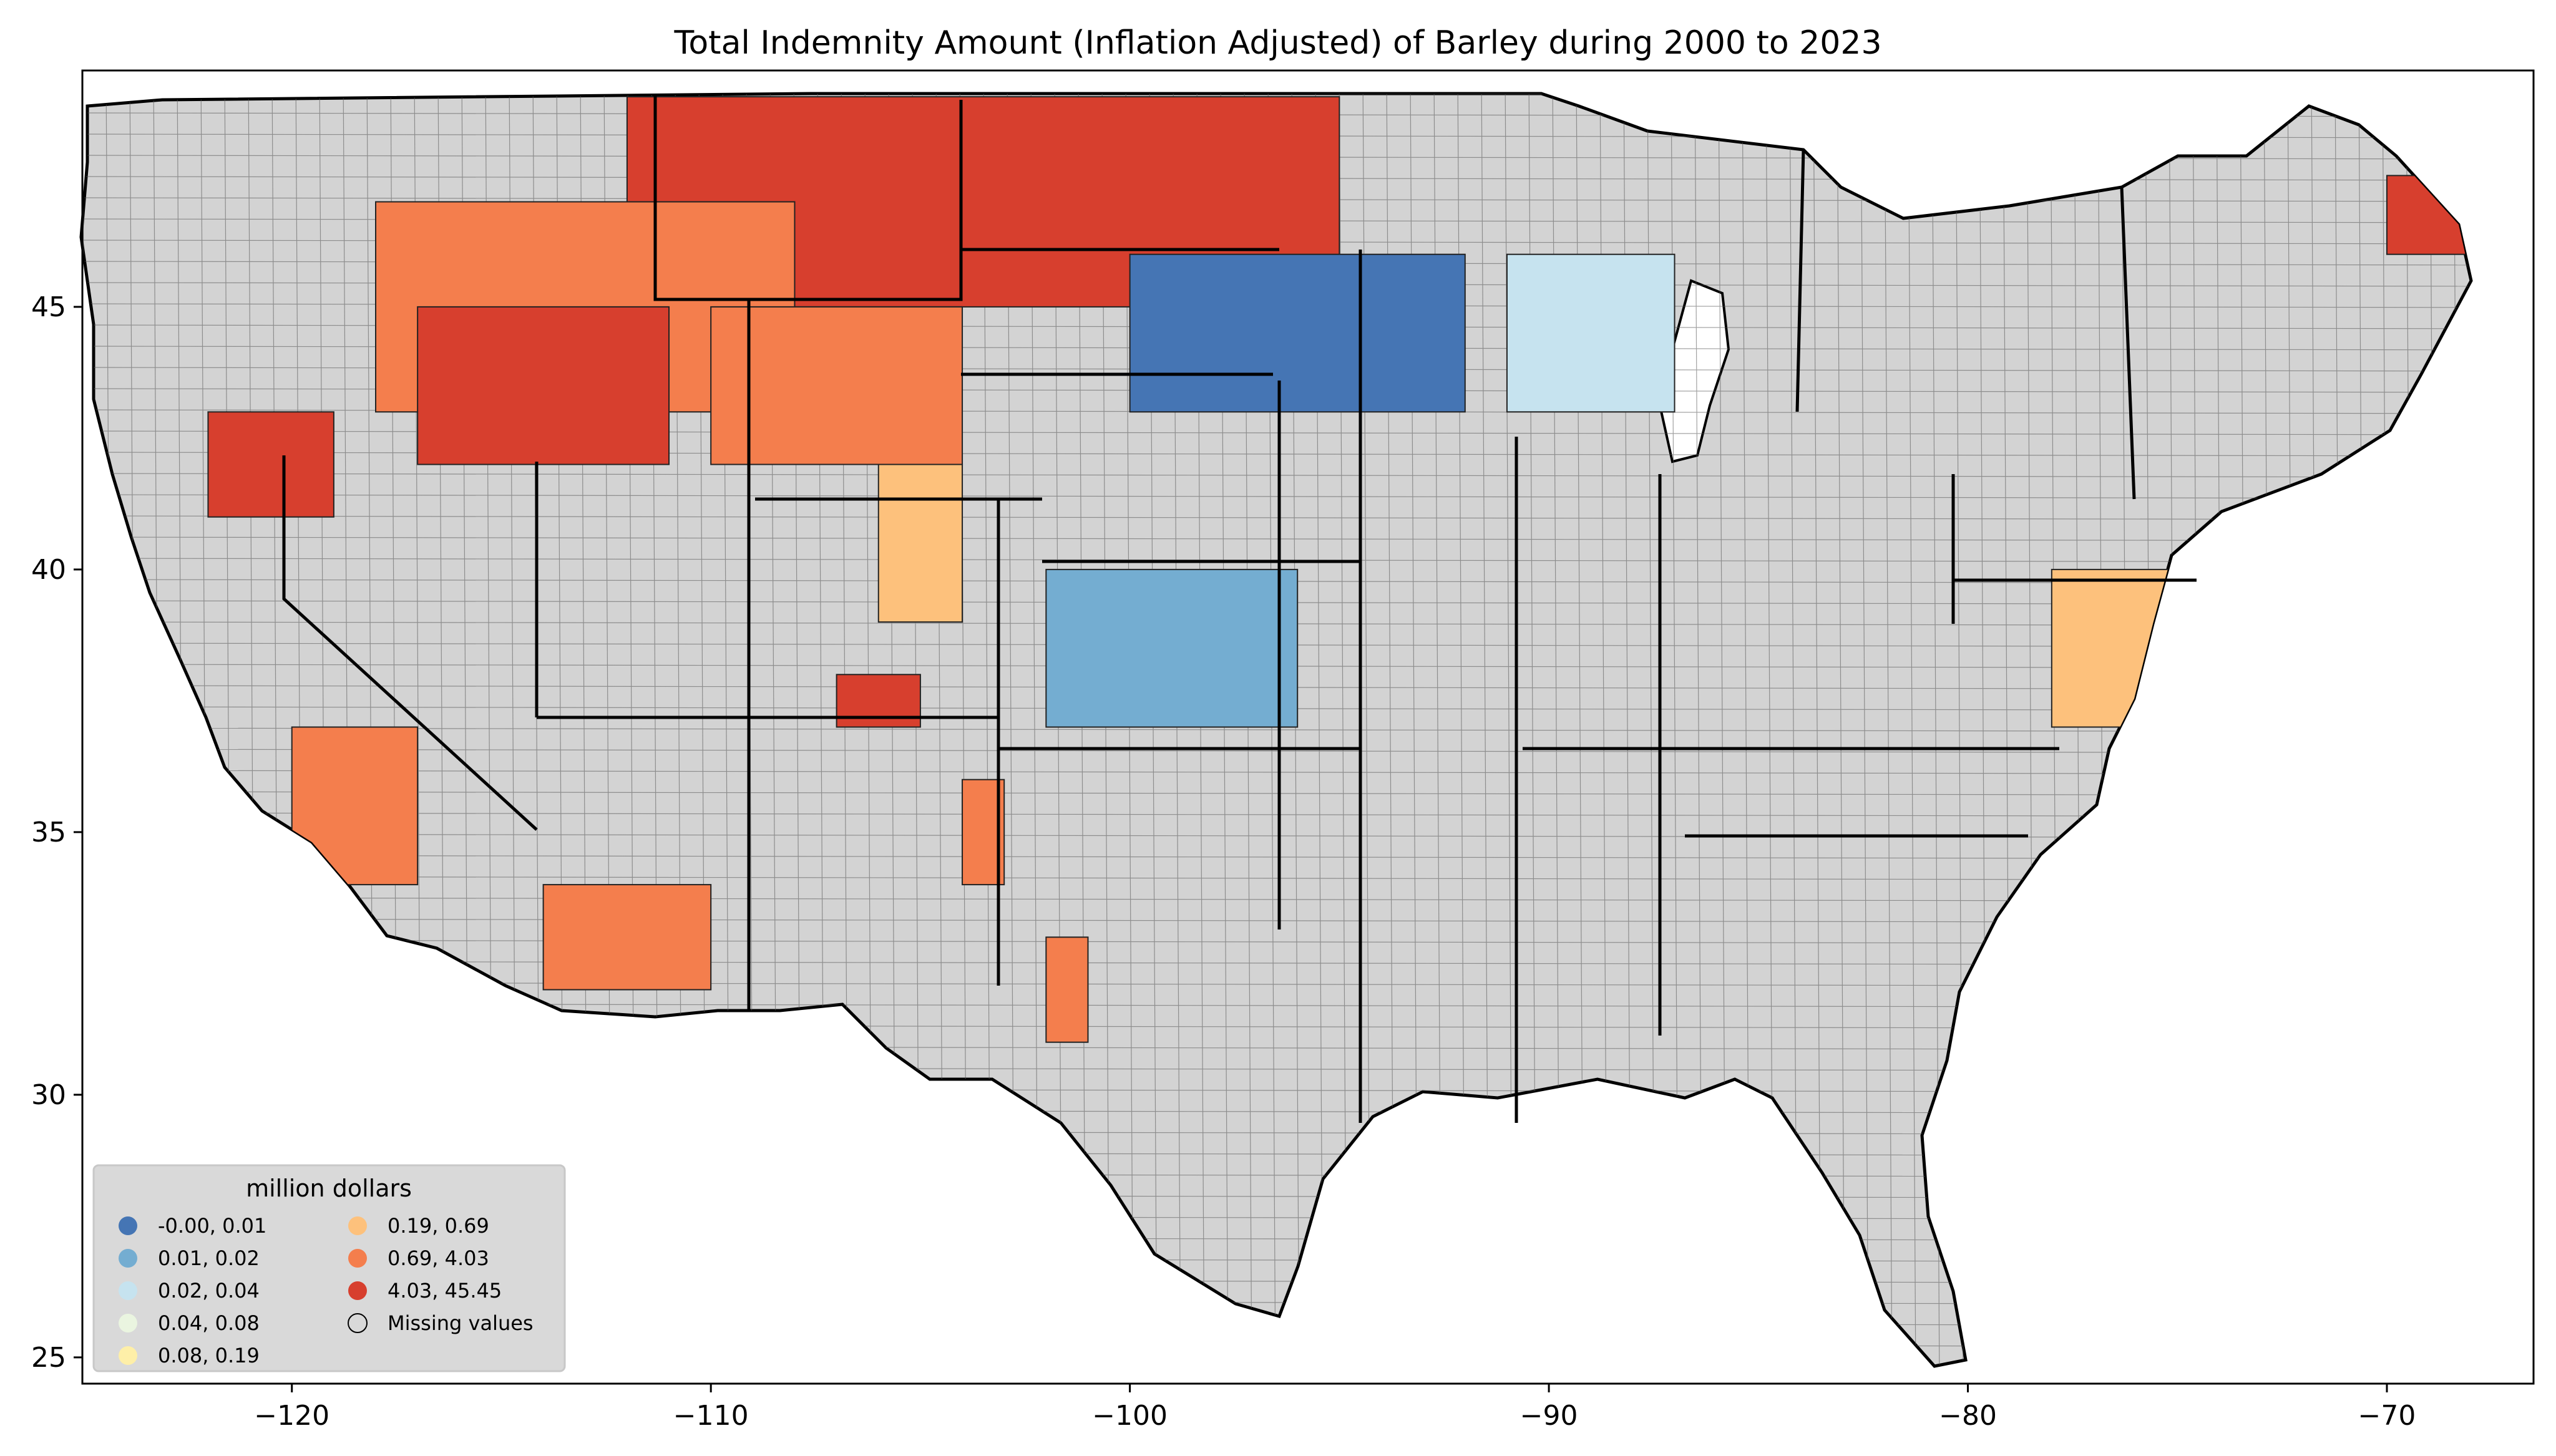  What do you see at coordinates (461, 1323) in the screenshot?
I see `legend-label: Missing values` at bounding box center [461, 1323].